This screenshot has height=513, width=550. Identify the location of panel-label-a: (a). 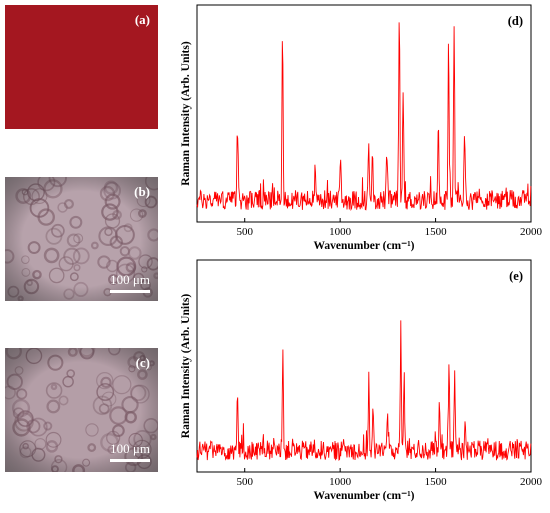
(142, 19).